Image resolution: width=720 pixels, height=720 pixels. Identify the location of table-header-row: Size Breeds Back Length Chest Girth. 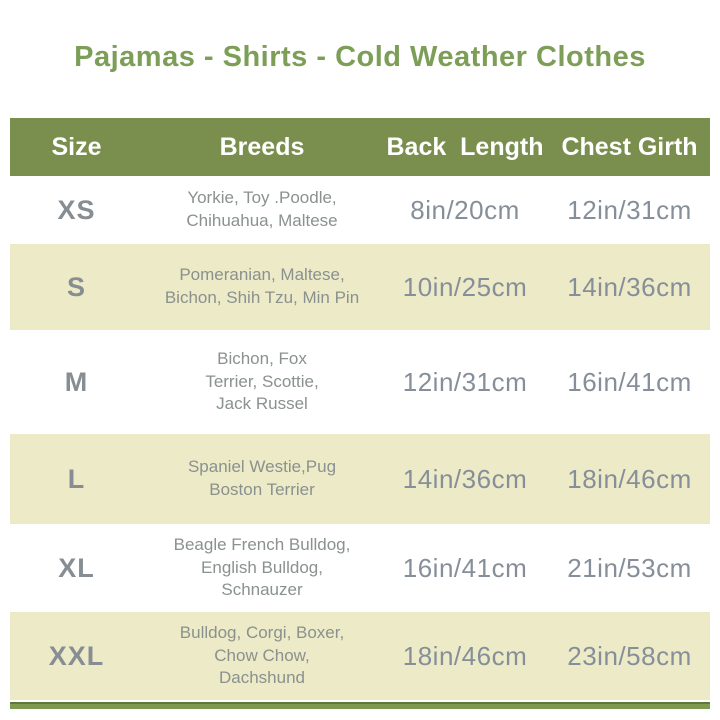
(360, 147).